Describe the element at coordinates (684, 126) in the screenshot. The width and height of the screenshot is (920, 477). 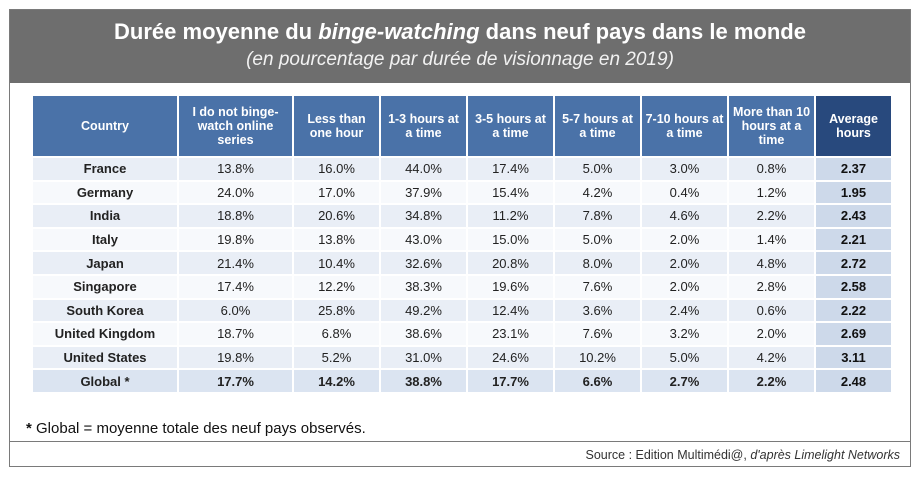
I see `column-header-6: 7-10 hours at a time` at that location.